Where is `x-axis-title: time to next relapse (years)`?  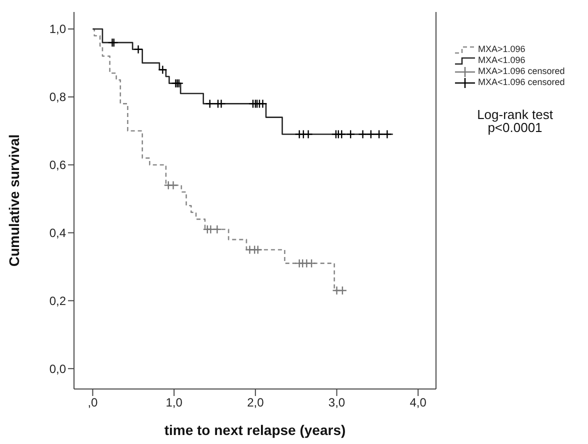 x-axis-title: time to next relapse (years) is located at coordinates (255, 430).